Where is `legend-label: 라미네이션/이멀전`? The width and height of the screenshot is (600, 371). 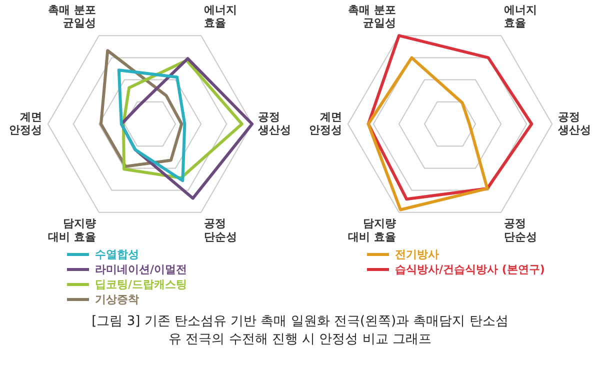
legend-label: 라미네이션/이멀전 is located at coordinates (141, 269).